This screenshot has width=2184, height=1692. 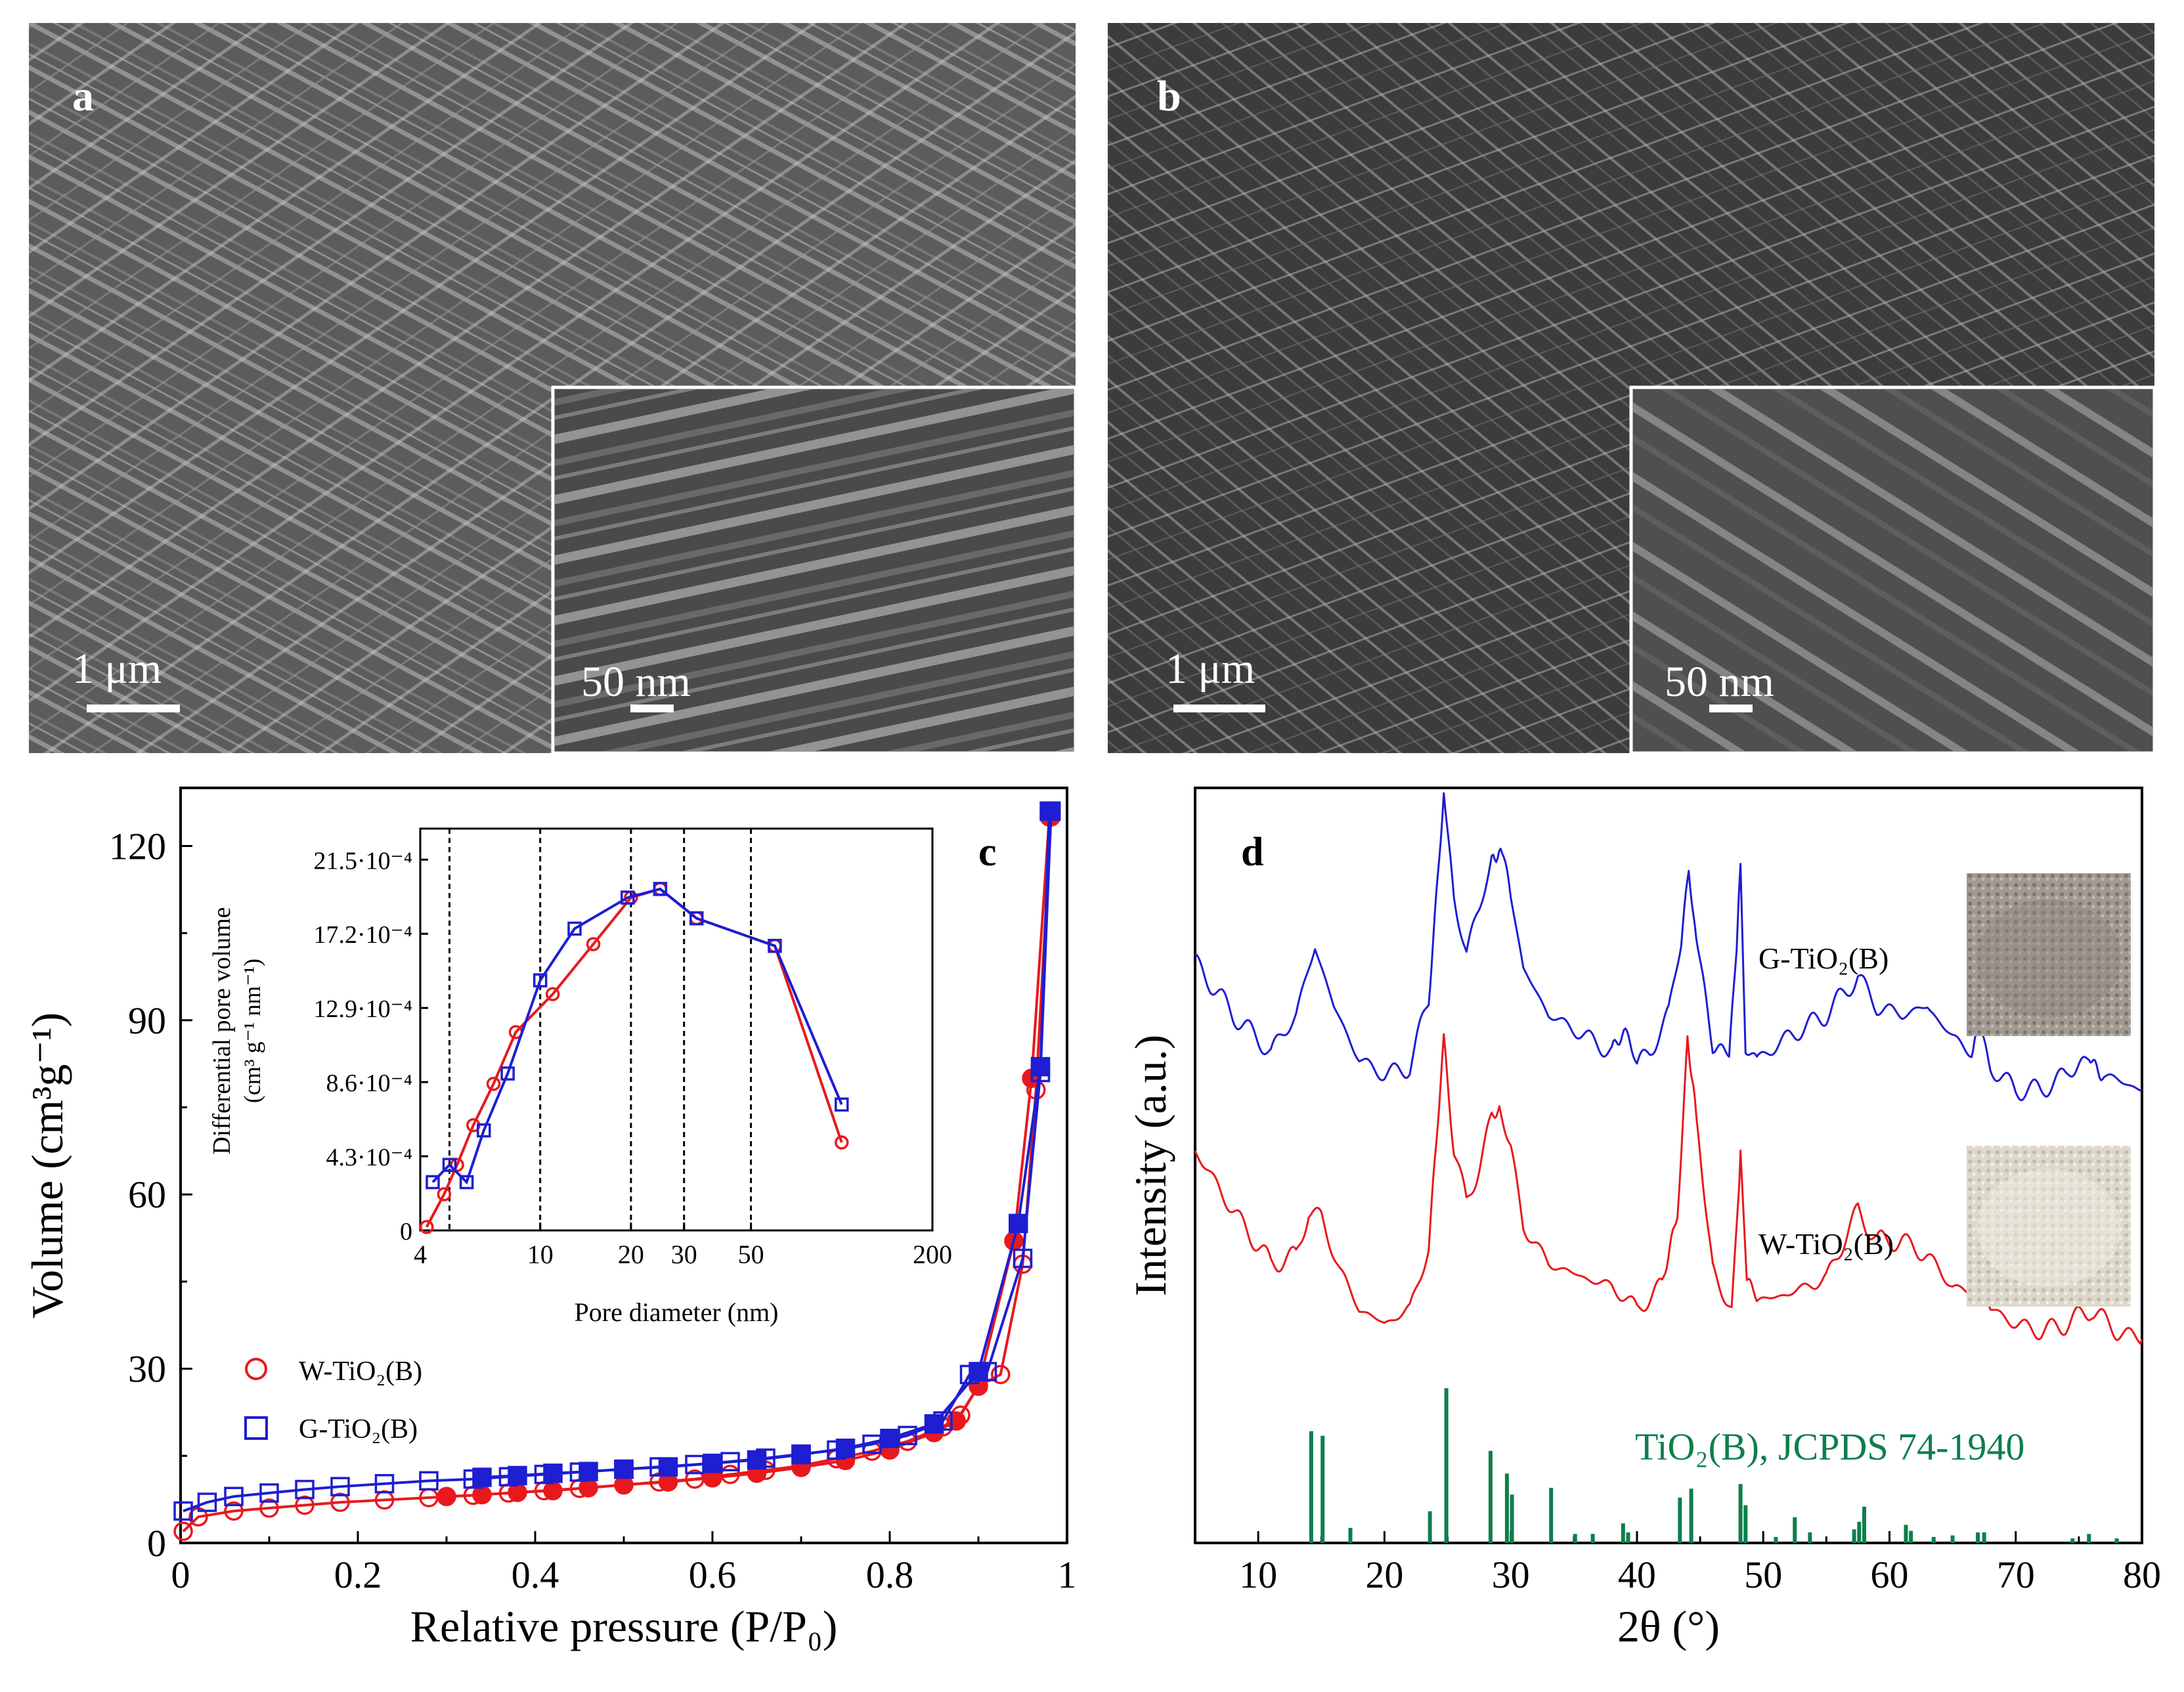 What do you see at coordinates (117, 669) in the screenshot?
I see `scale-bar-label-a: 1 μm` at bounding box center [117, 669].